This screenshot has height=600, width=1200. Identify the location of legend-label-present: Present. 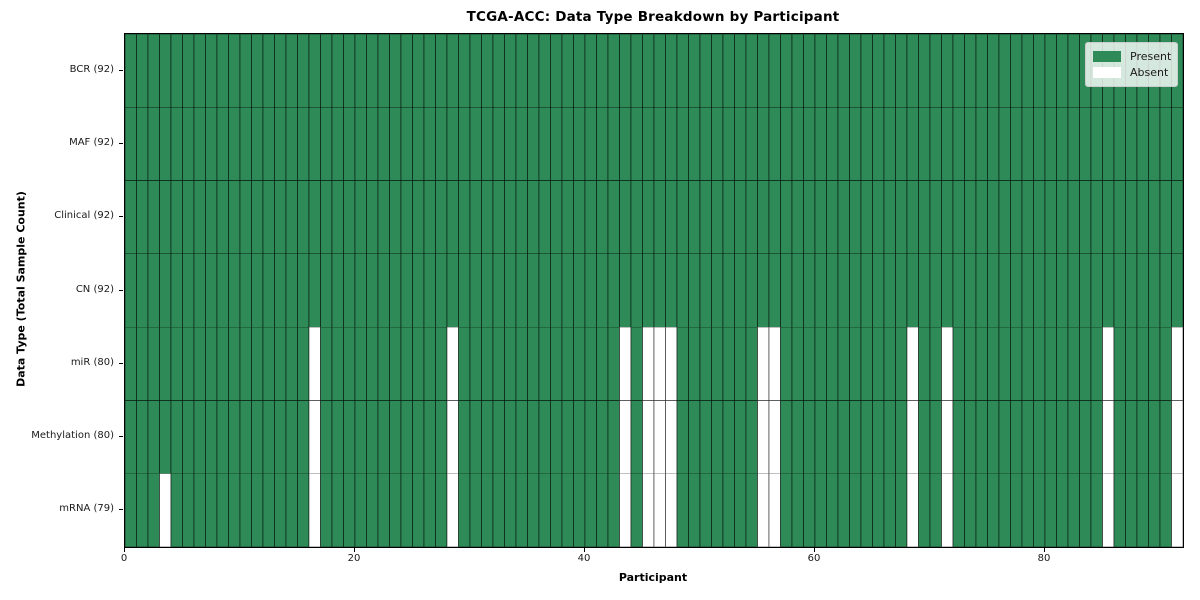
(1151, 56).